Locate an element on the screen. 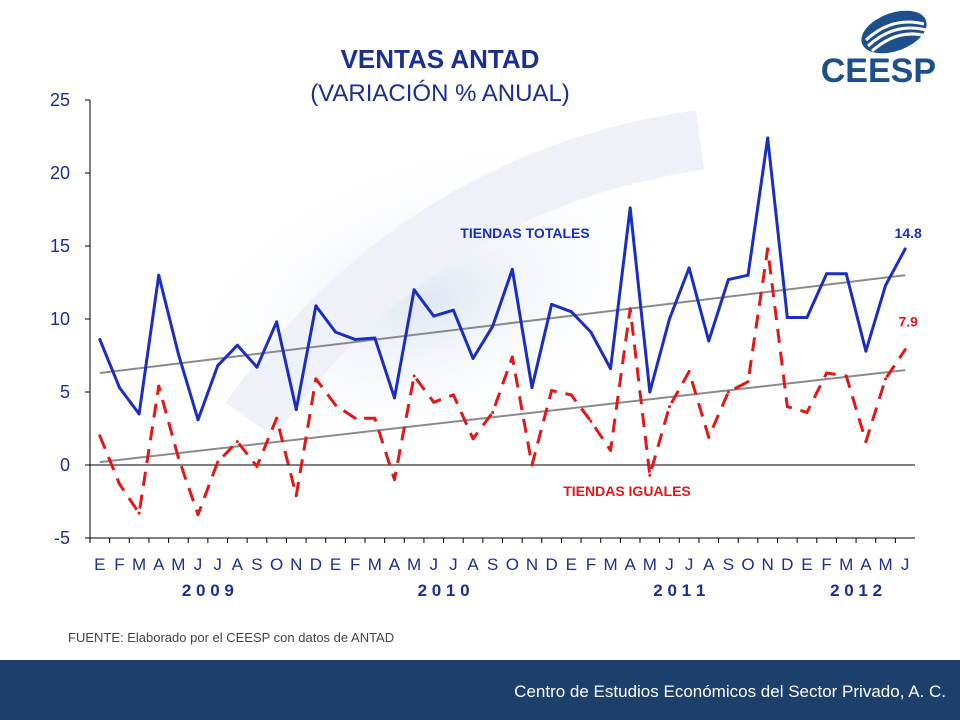 This screenshot has width=960, height=720. y-tick-label: 15 is located at coordinates (60, 246).